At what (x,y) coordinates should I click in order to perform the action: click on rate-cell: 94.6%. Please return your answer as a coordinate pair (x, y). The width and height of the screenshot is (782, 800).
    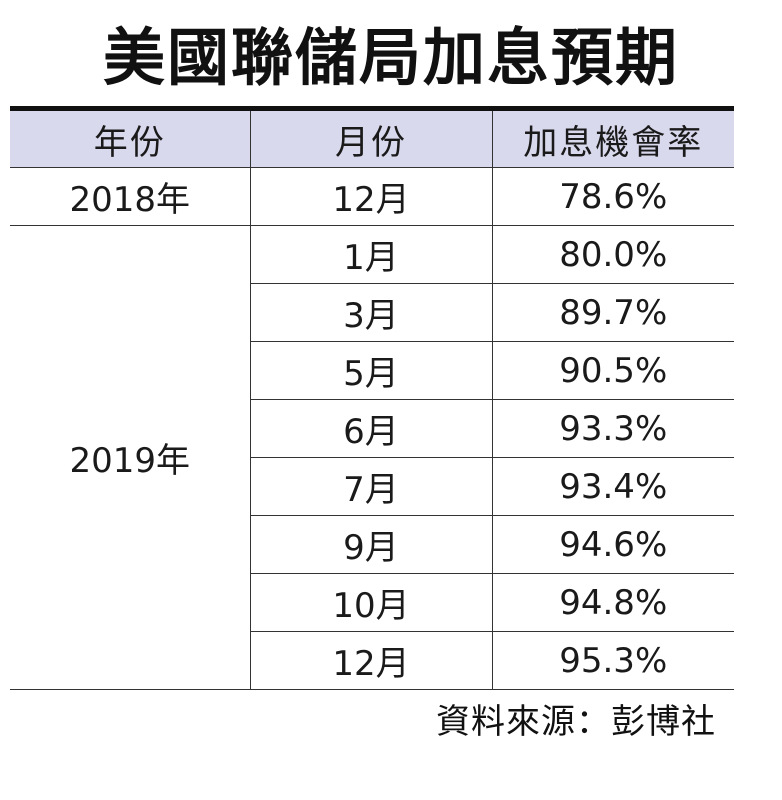
    Looking at the image, I should click on (612, 544).